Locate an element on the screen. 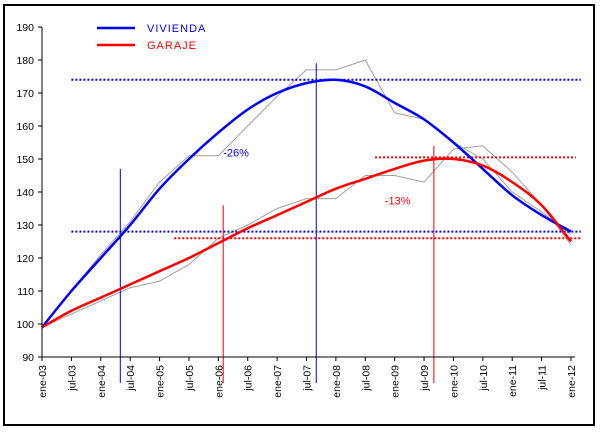 This screenshot has width=600, height=433. x-tick-label: ene-03 is located at coordinates (43, 381).